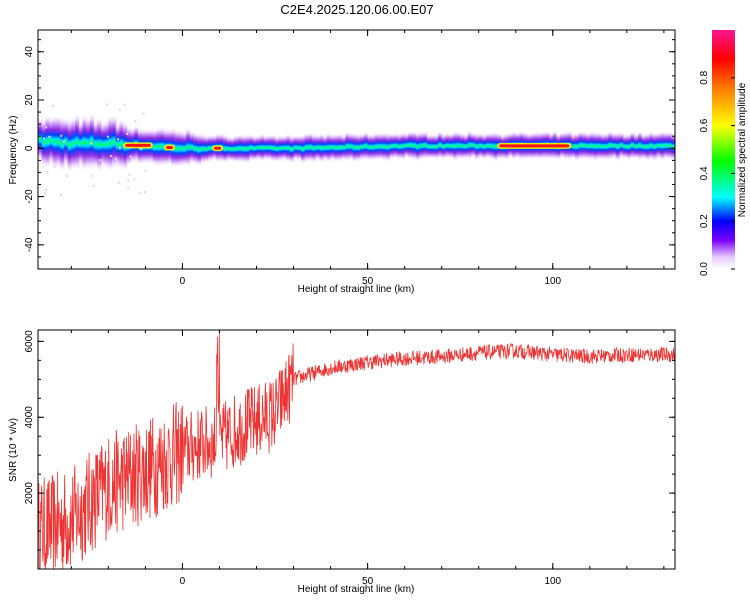 This screenshot has height=600, width=750. Describe the element at coordinates (29, 196) in the screenshot. I see `y-tick-label: -20` at that location.